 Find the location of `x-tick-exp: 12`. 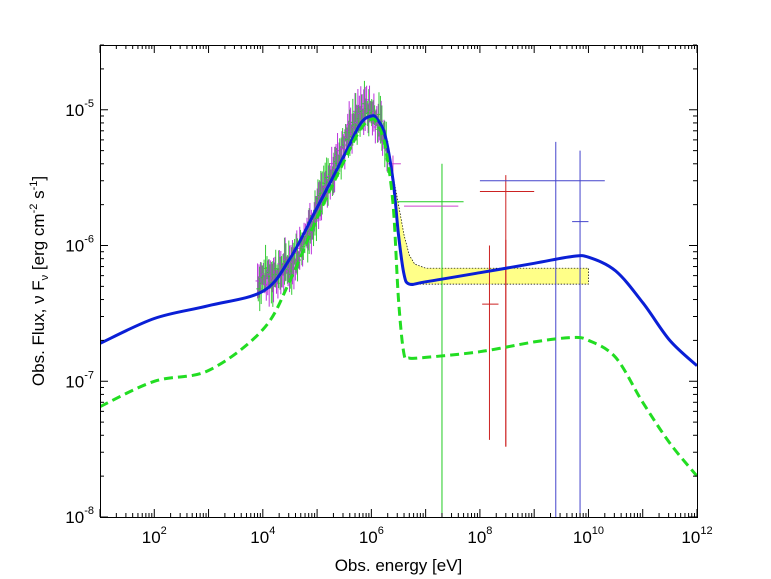

x-tick-exp: 12 is located at coordinates (706, 531).